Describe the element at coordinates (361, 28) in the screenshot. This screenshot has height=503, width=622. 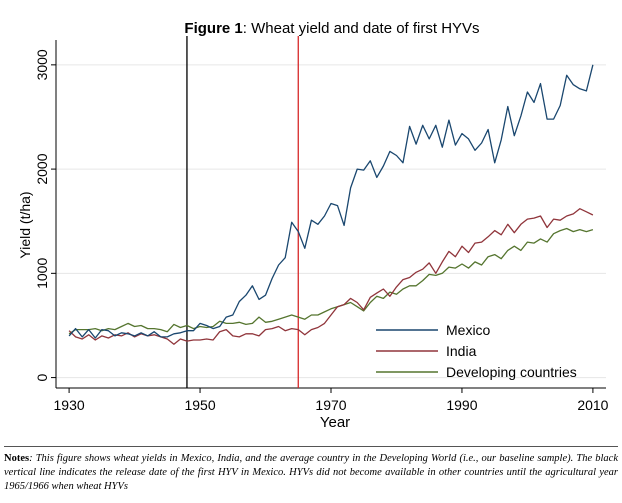
I see `chart-title-rest: : Wheat yield and date of first HYVs` at that location.